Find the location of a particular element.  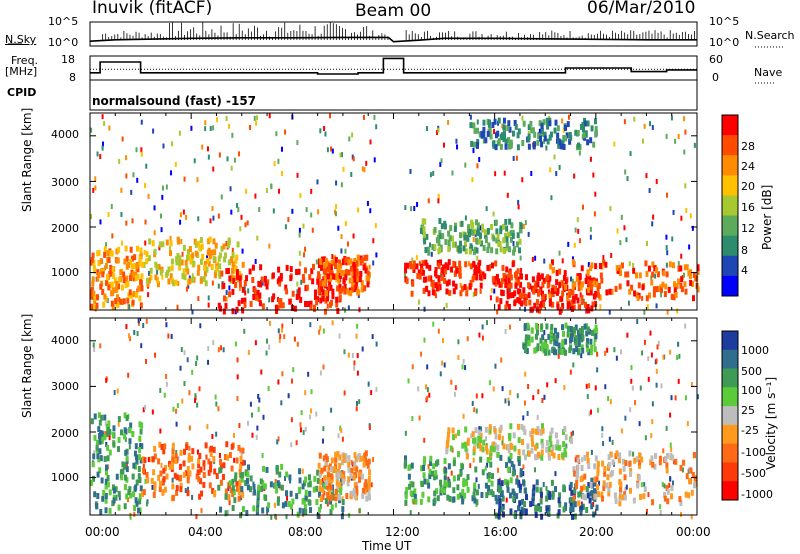

power-ytick-4000: 4000 is located at coordinates (65, 134).